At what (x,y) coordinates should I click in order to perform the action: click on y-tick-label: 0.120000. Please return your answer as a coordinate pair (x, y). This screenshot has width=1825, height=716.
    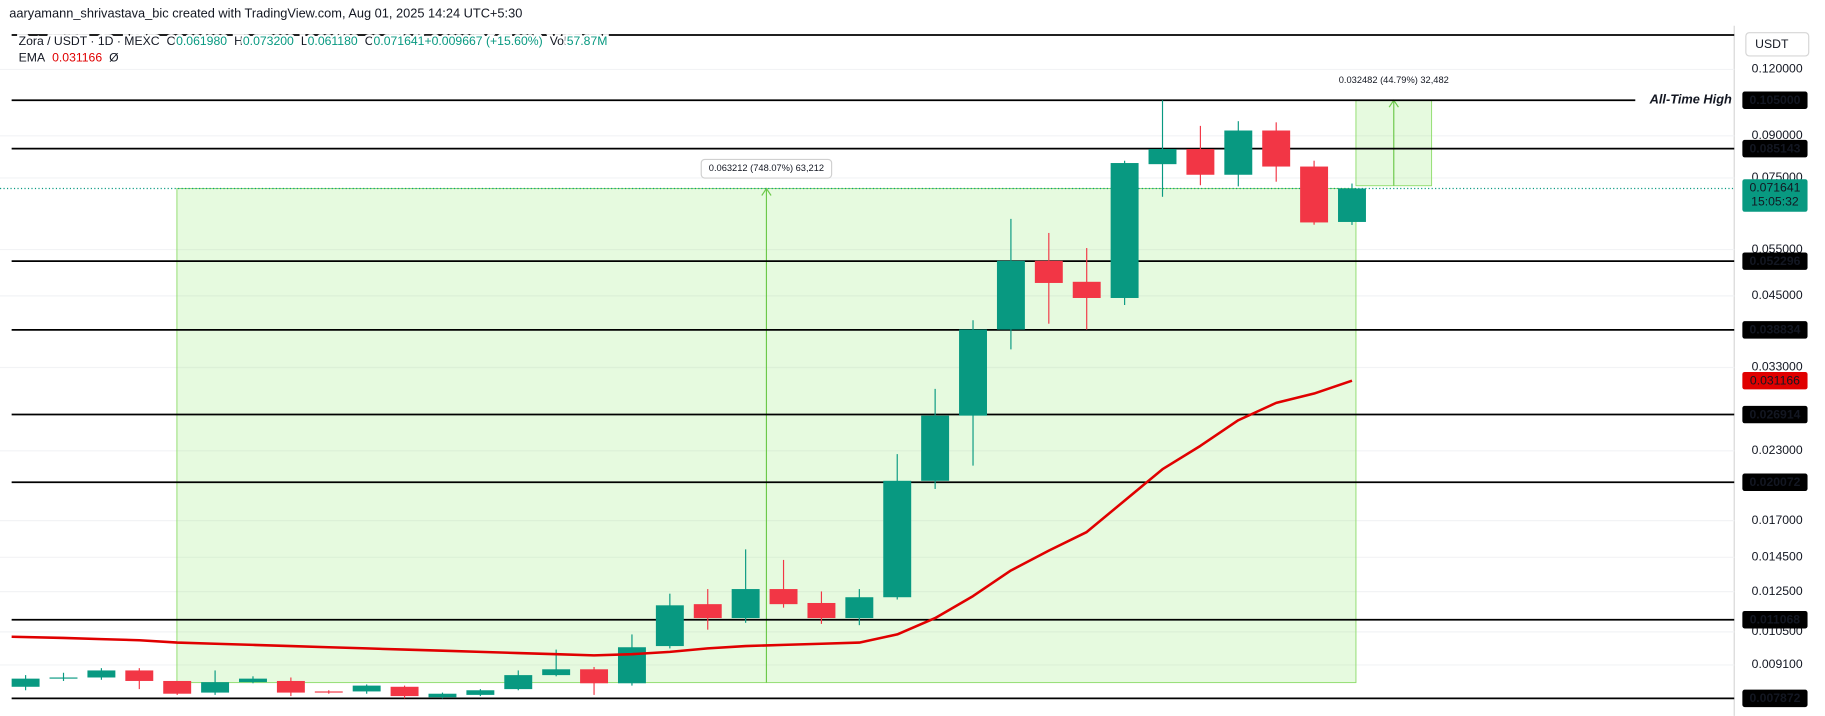
    Looking at the image, I should click on (1777, 69).